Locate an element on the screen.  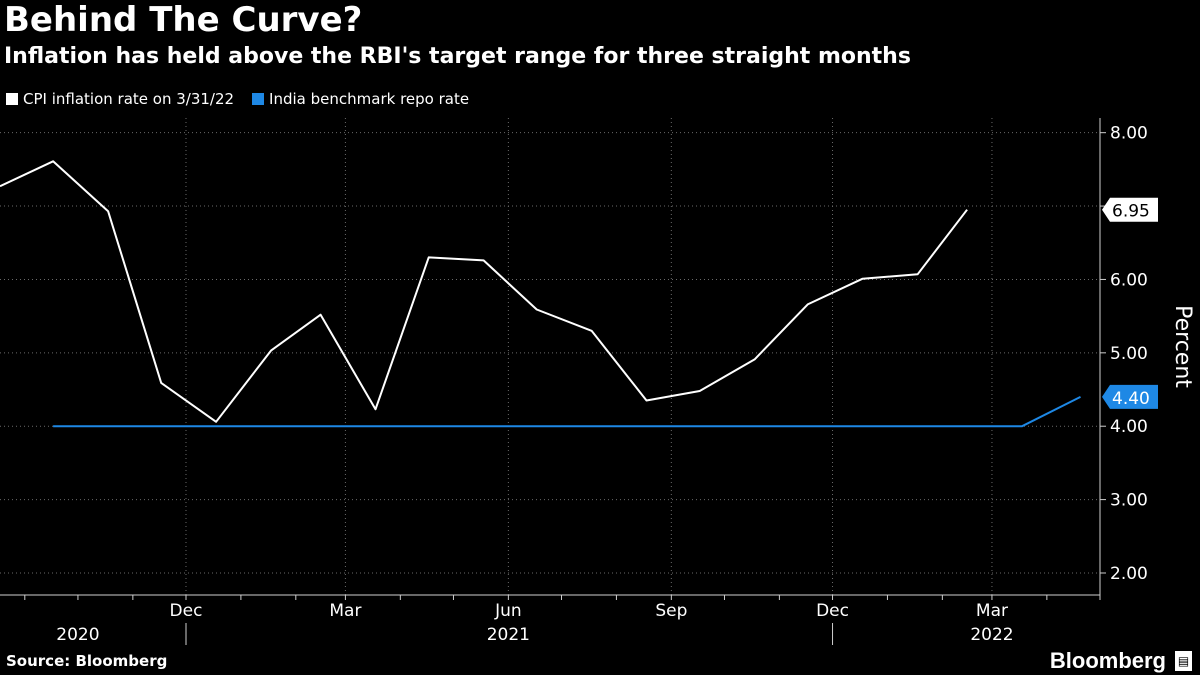
x-year-label: 2021 is located at coordinates (508, 635).